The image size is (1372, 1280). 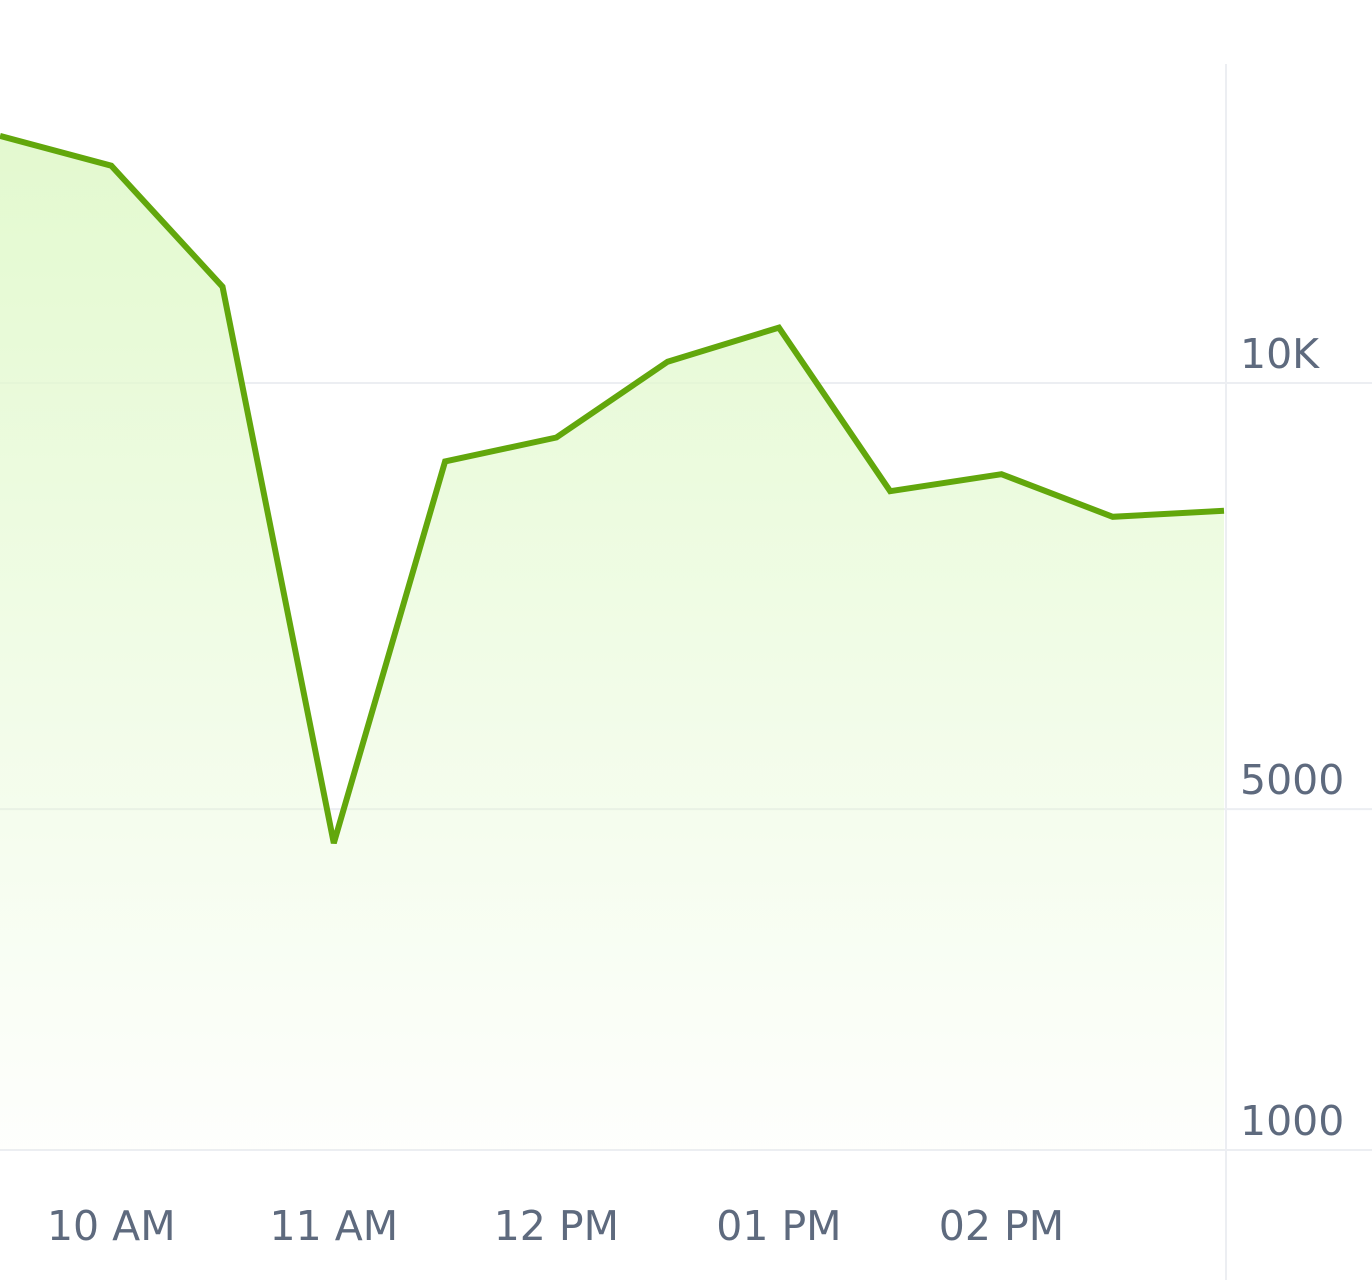 What do you see at coordinates (1280, 354) in the screenshot?
I see `y-tick-label-2: 10K` at bounding box center [1280, 354].